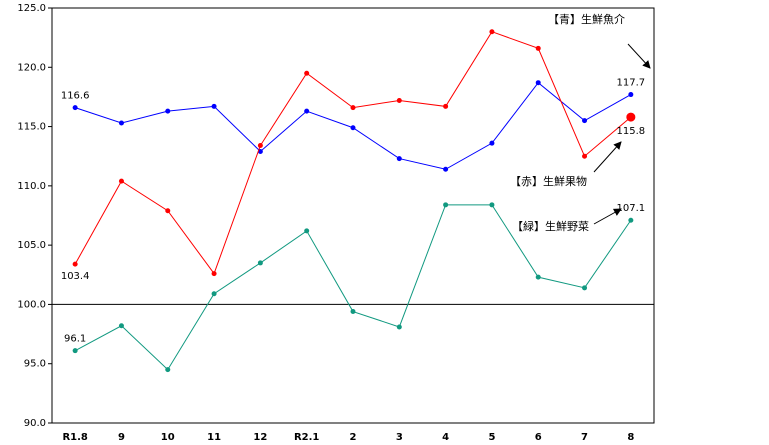 The height and width of the screenshot is (445, 769). Describe the element at coordinates (399, 437) in the screenshot. I see `x-tick-label: 3` at that location.